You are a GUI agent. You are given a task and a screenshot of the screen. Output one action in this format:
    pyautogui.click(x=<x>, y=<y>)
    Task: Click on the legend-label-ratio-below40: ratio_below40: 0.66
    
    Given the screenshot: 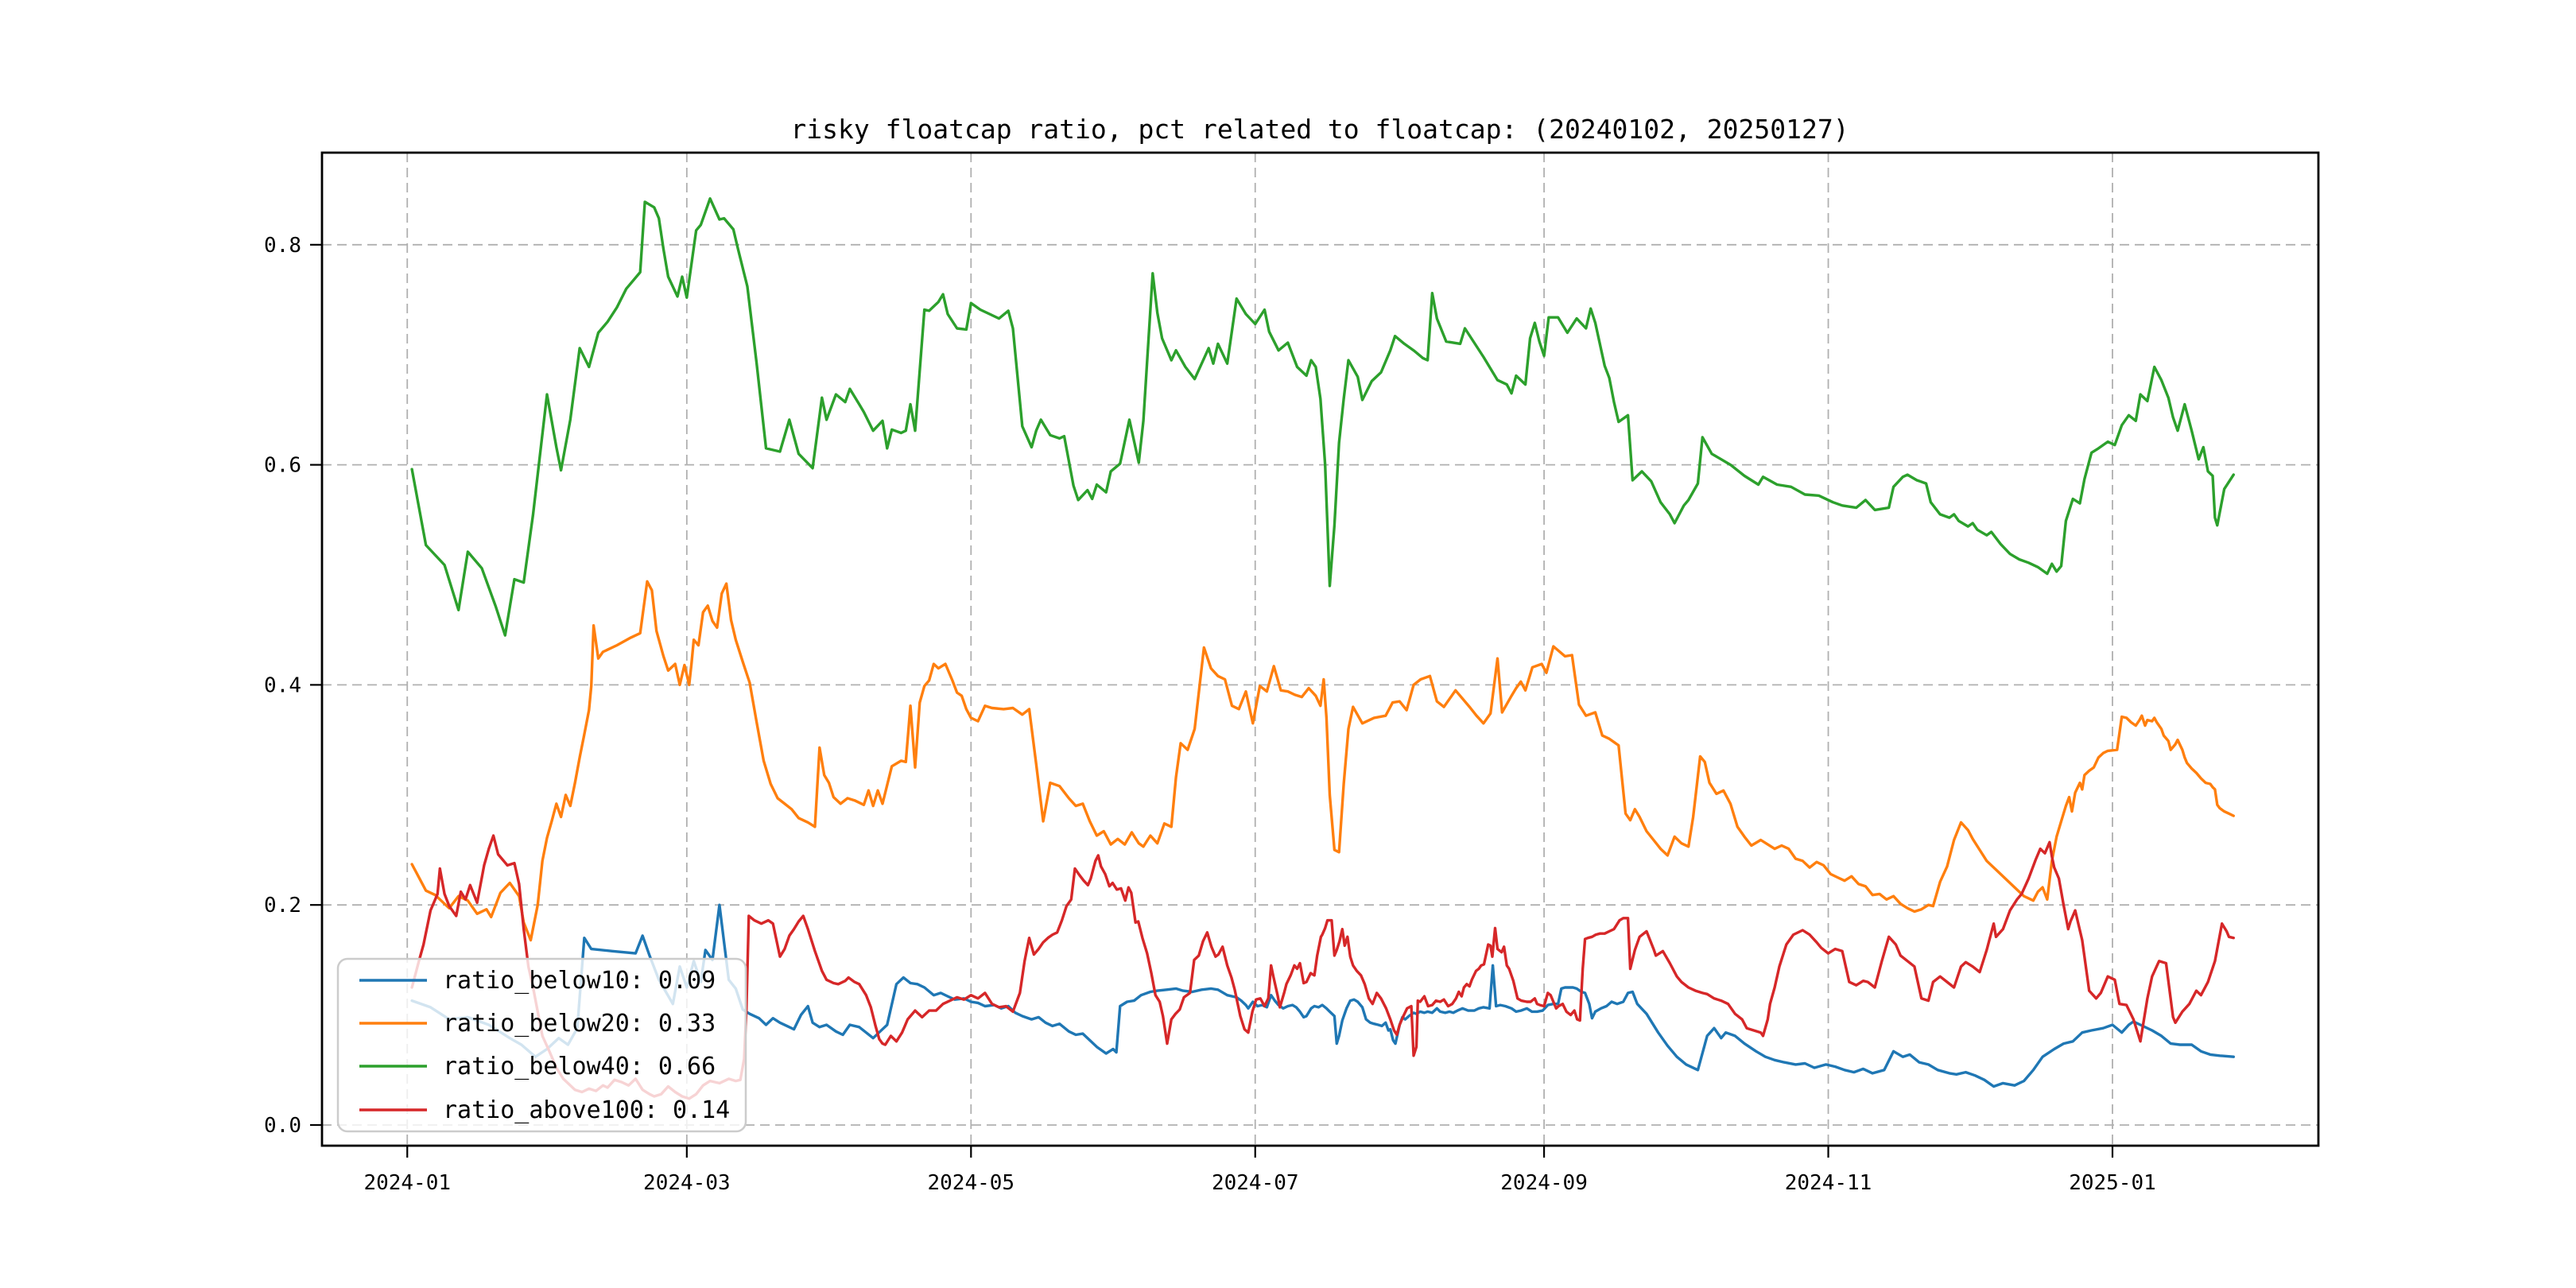 What is the action you would take?
    pyautogui.click(x=580, y=1066)
    